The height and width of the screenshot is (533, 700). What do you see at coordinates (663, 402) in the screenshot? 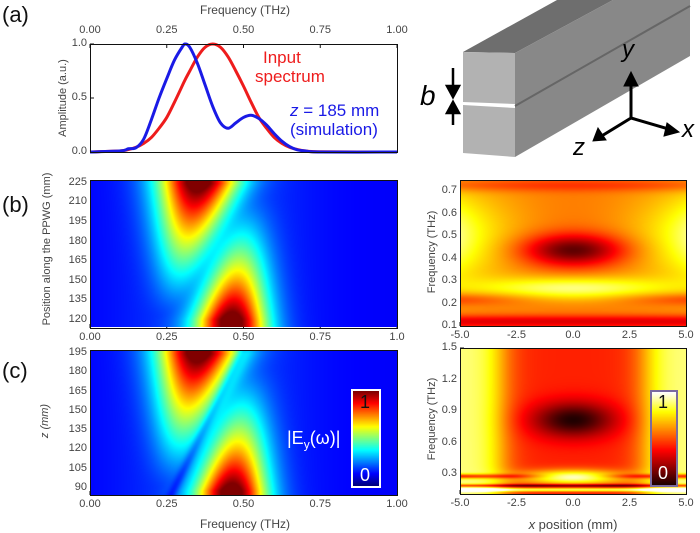
I see `colorbar-hot-max: 1` at bounding box center [663, 402].